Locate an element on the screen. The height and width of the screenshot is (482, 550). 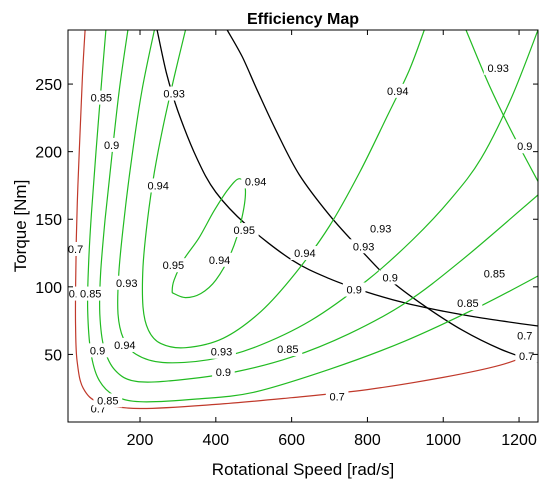
y-tick-label: 100 is located at coordinates (48, 288).